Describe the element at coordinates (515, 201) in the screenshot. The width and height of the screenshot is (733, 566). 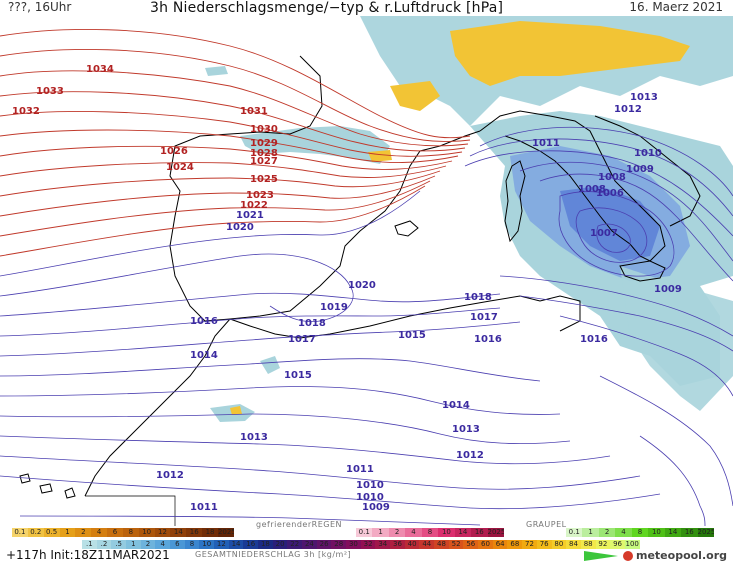
I see `coastline-corsica-sardinia` at that location.